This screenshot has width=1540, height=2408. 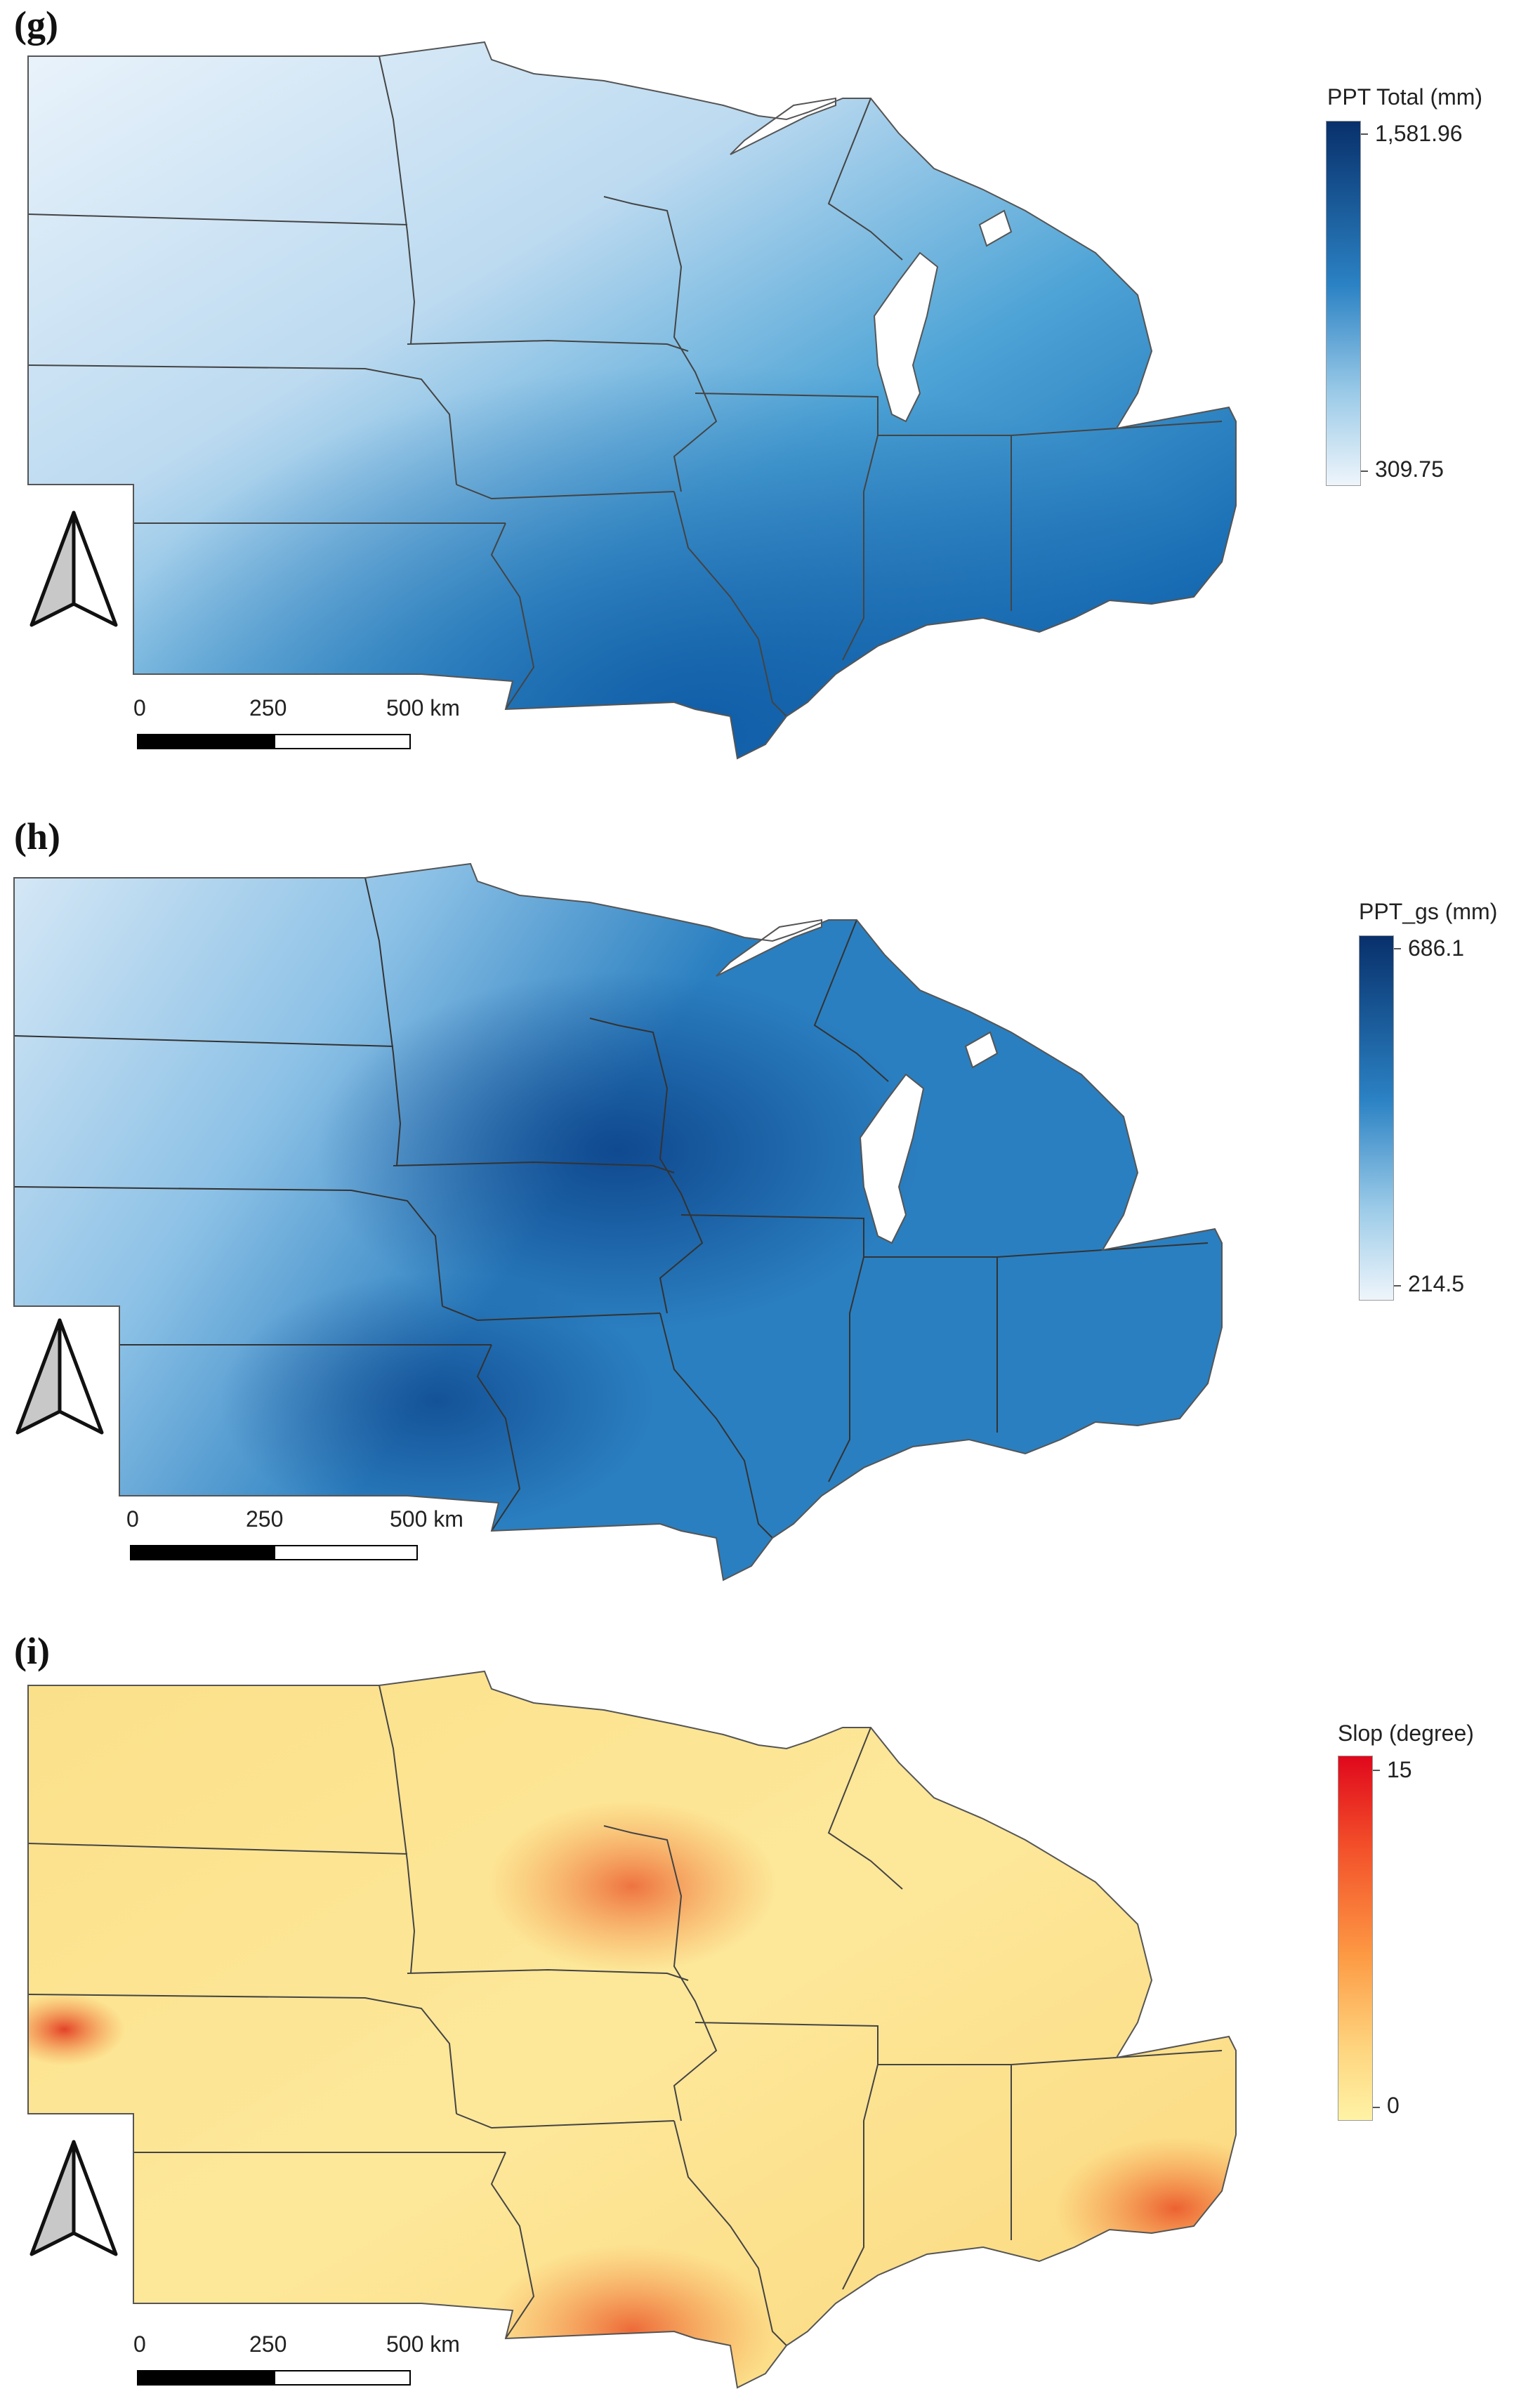 I want to click on legend-max: 686.1, so click(x=1436, y=948).